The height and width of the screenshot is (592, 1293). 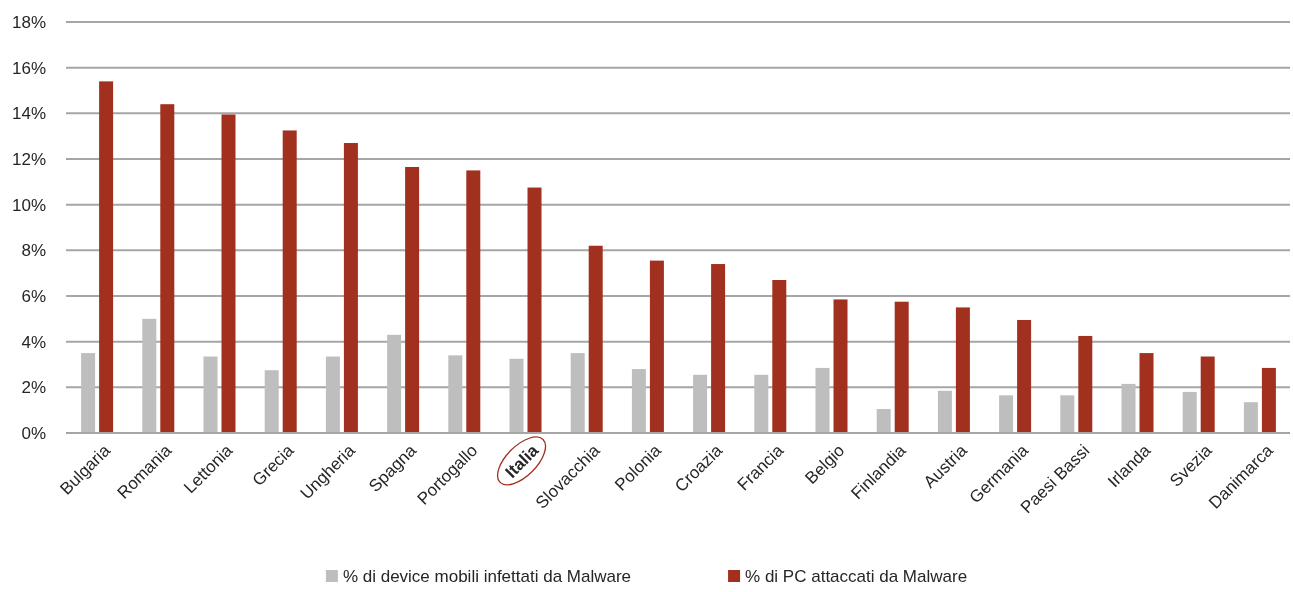 I want to click on y-tick-label: 12%, so click(x=28, y=159).